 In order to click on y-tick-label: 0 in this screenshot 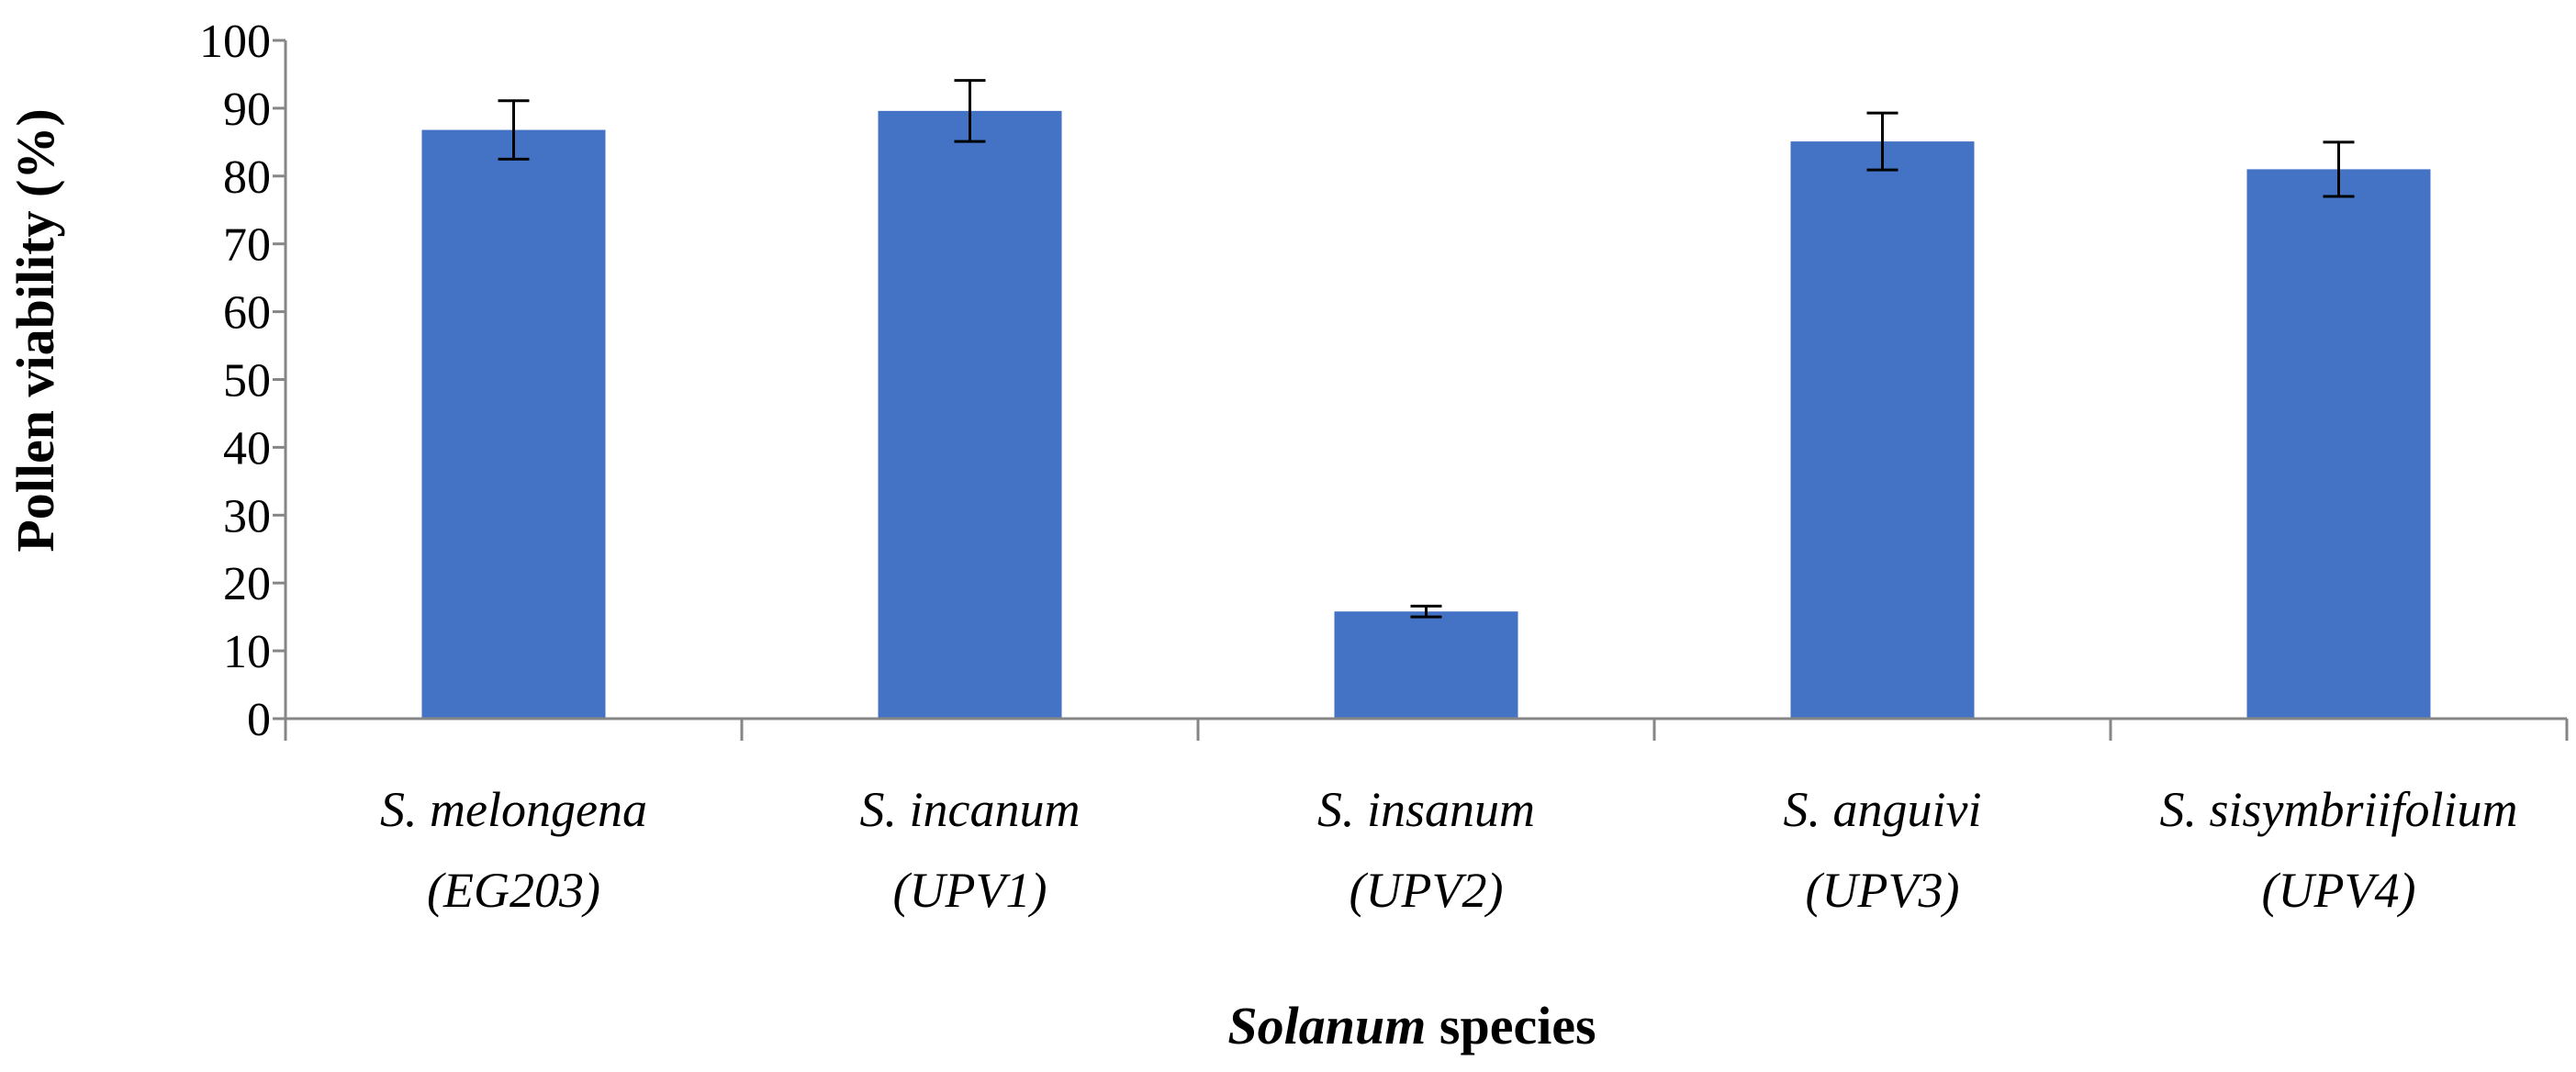, I will do `click(259, 720)`.